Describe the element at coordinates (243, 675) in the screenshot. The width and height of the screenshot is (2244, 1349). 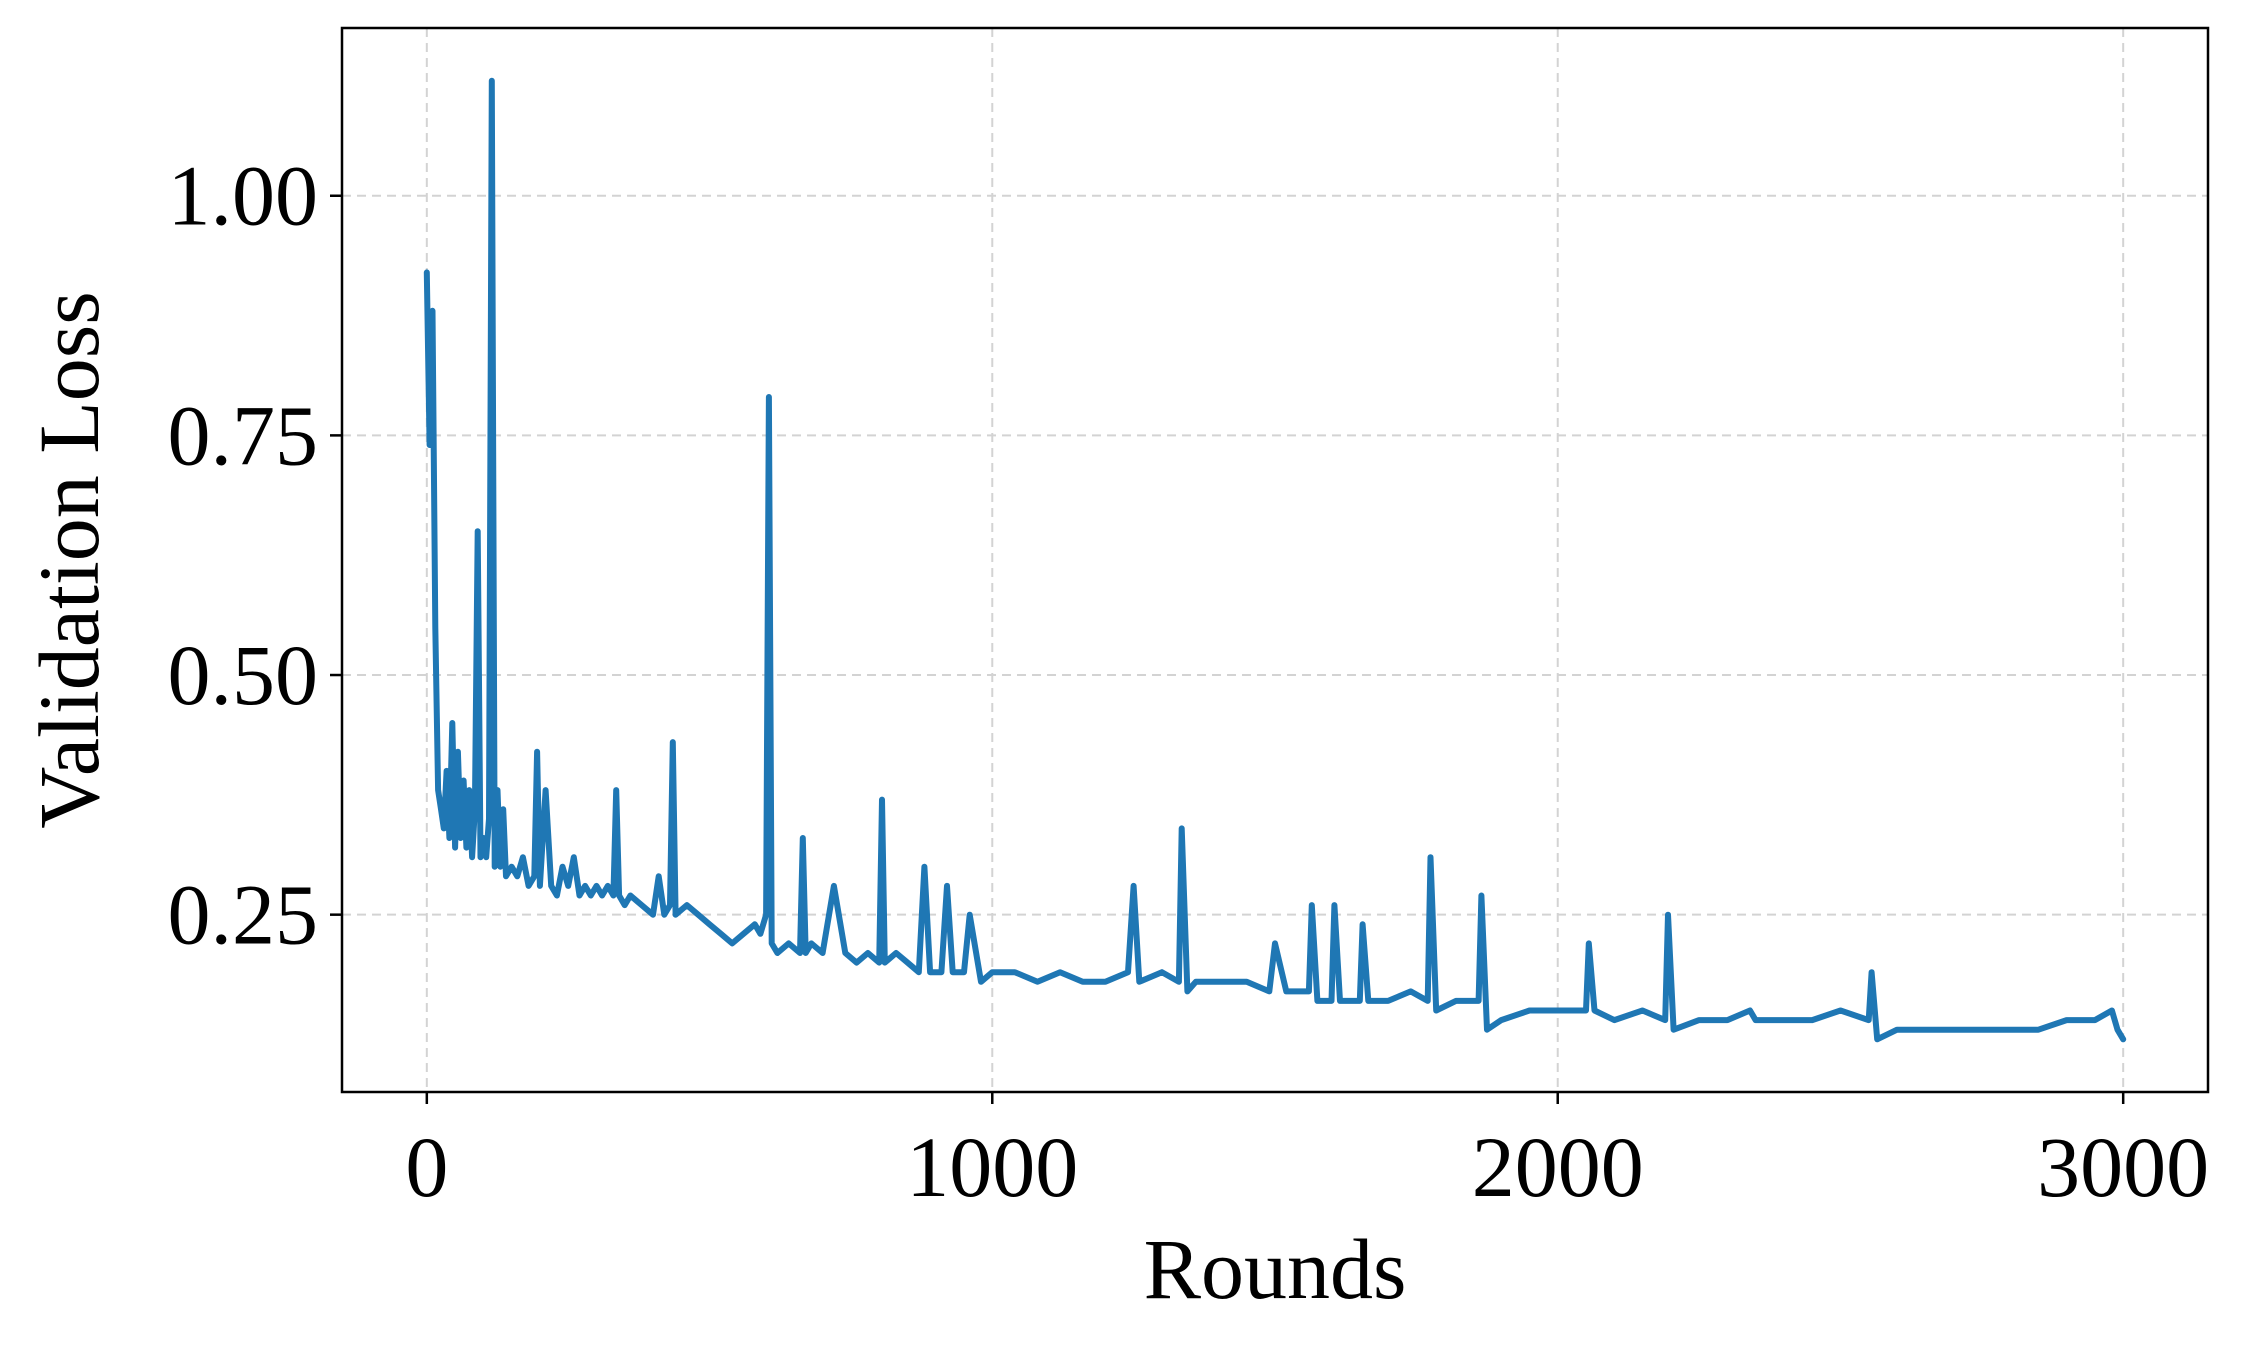
I see `y-tick-label: 0.50` at that location.